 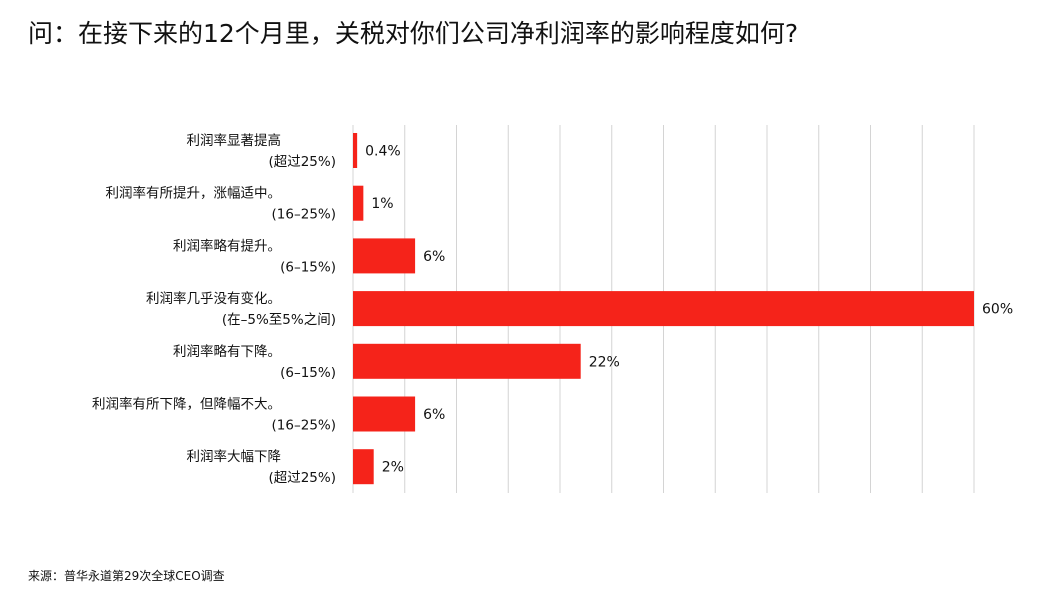 What do you see at coordinates (413, 33) in the screenshot?
I see `chart-title: 问：在接下来的12个月里，关税对你们公司净利润率的影响程度如何?` at bounding box center [413, 33].